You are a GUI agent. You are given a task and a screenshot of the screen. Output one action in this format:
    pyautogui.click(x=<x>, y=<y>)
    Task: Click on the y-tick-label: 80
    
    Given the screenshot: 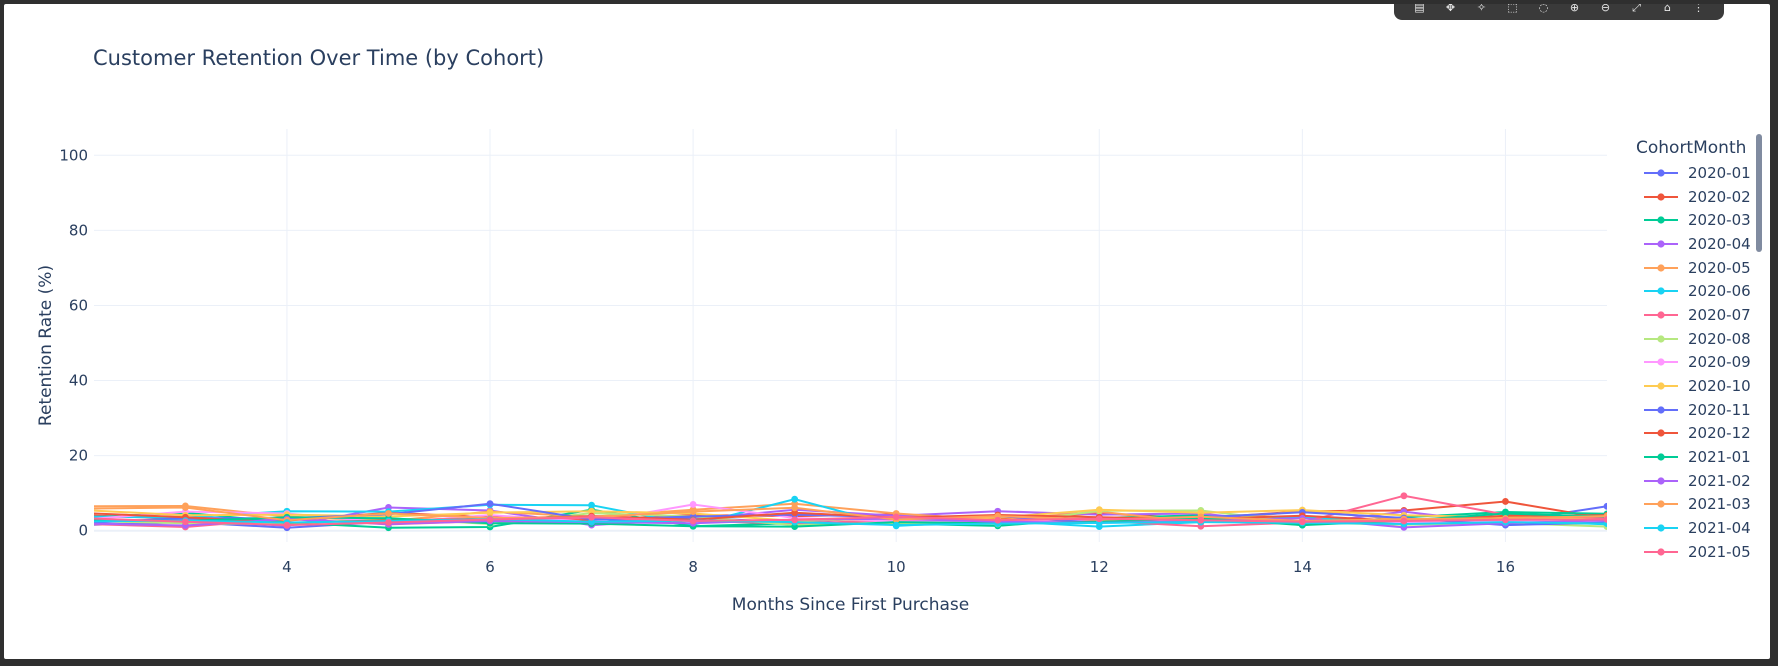 What is the action you would take?
    pyautogui.click(x=78, y=230)
    